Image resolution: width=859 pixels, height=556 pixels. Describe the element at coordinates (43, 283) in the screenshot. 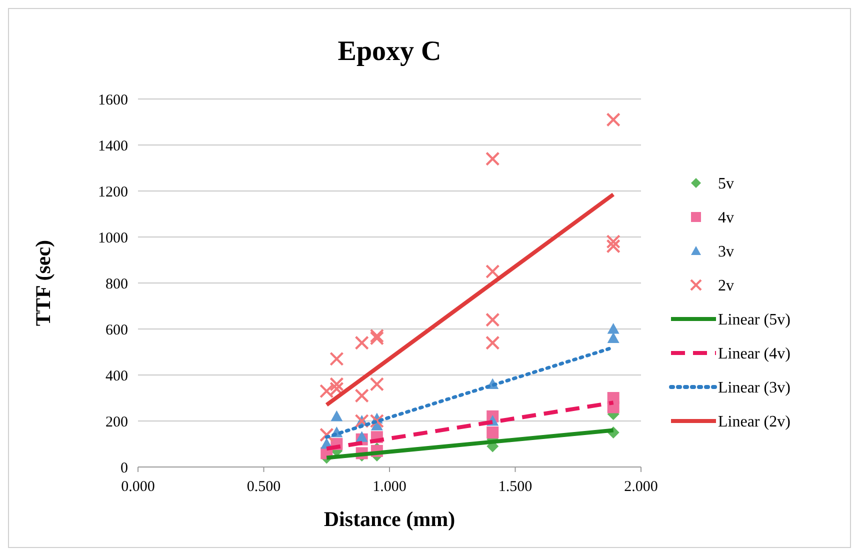

I see `y-axis-title: TTF (sec)` at that location.